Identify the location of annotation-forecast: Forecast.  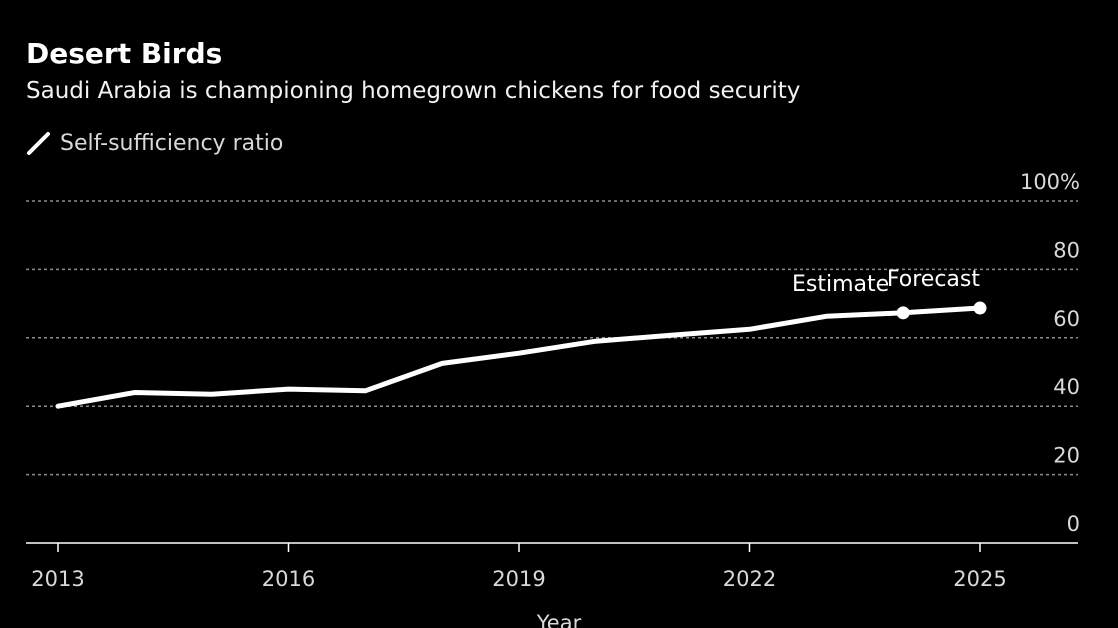
(933, 279).